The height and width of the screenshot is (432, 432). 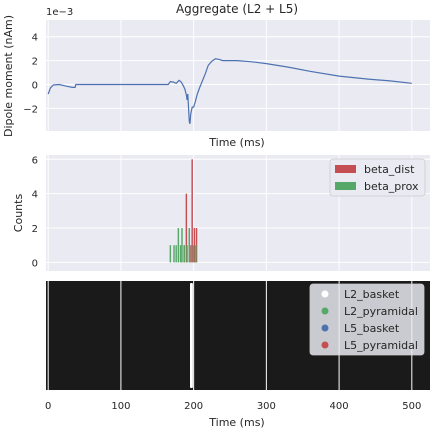 I want to click on legend-label-beta-dist: beta_dist, so click(x=389, y=169).